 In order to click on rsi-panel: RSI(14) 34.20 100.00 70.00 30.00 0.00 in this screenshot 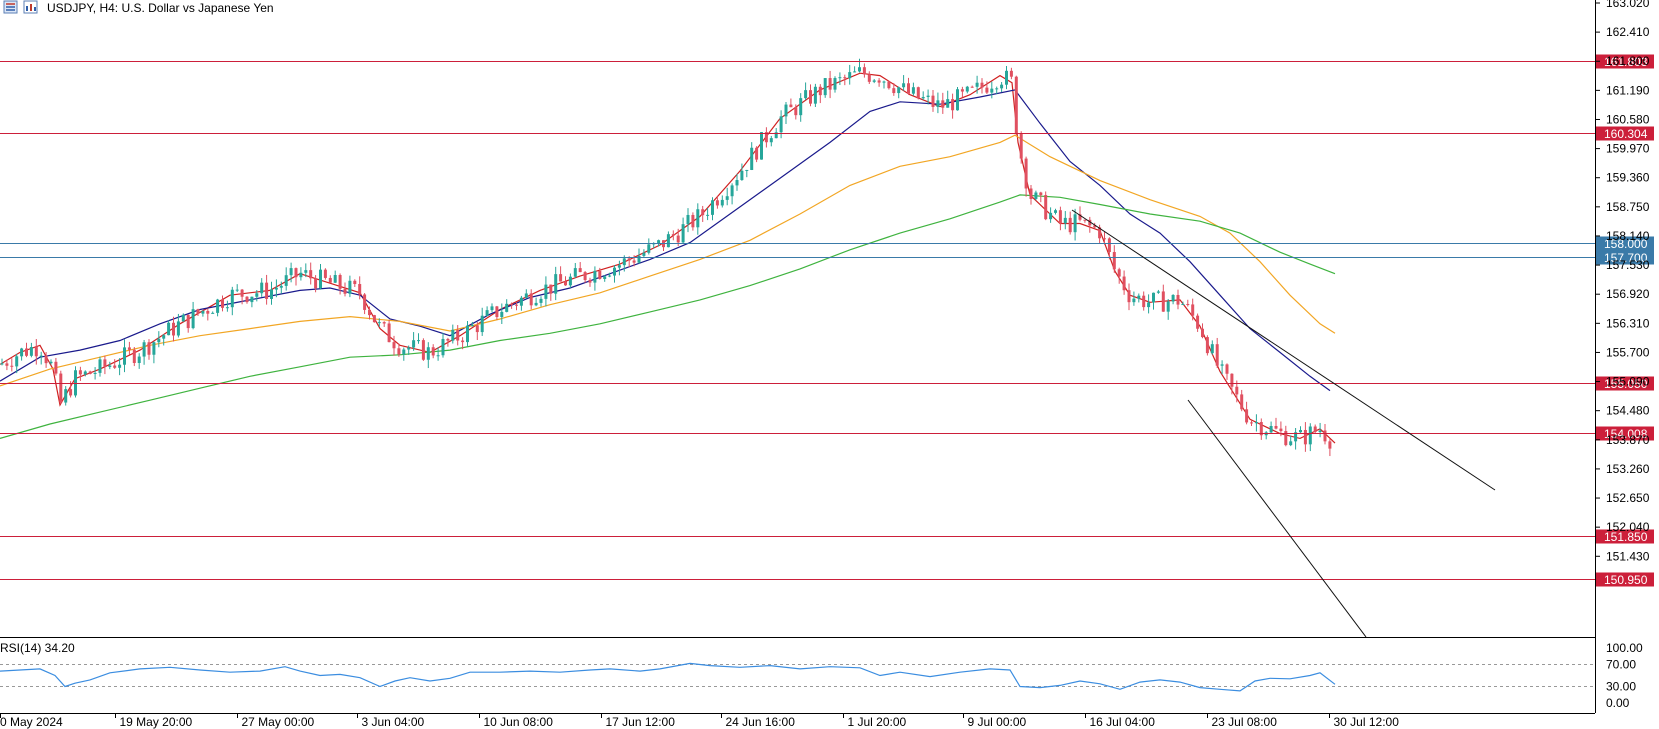, I will do `click(821, 675)`.